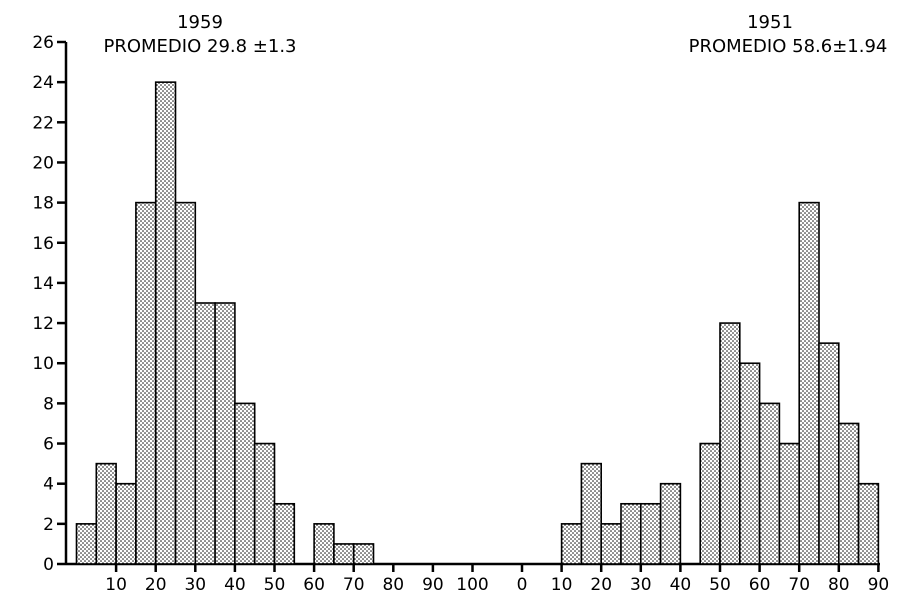 The image size is (918, 605). Describe the element at coordinates (788, 46) in the screenshot. I see `panel-1951-subtitle: PROMEDIO 58.6±1.94` at that location.